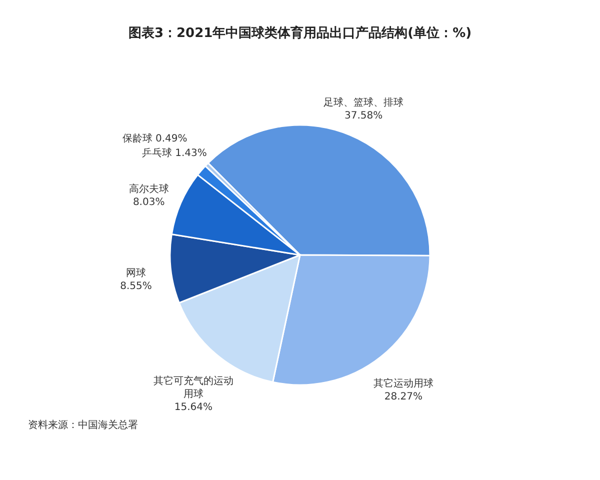 This screenshot has width=600, height=480. What do you see at coordinates (83, 425) in the screenshot?
I see `text: 资料来源：中国海关总署` at bounding box center [83, 425].